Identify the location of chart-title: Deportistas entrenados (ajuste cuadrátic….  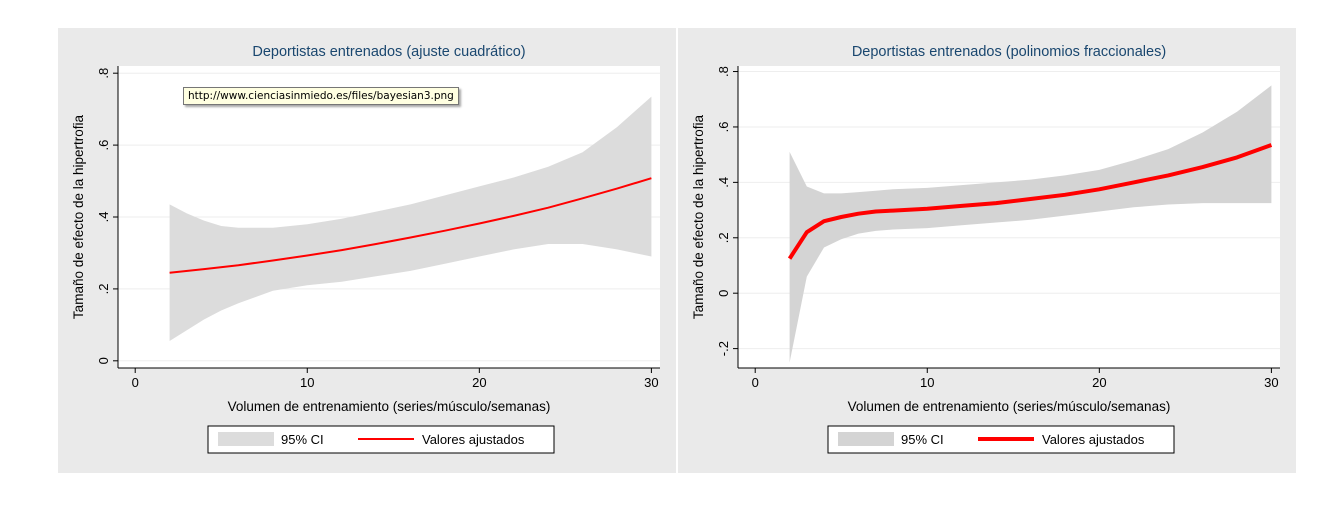
(388, 52).